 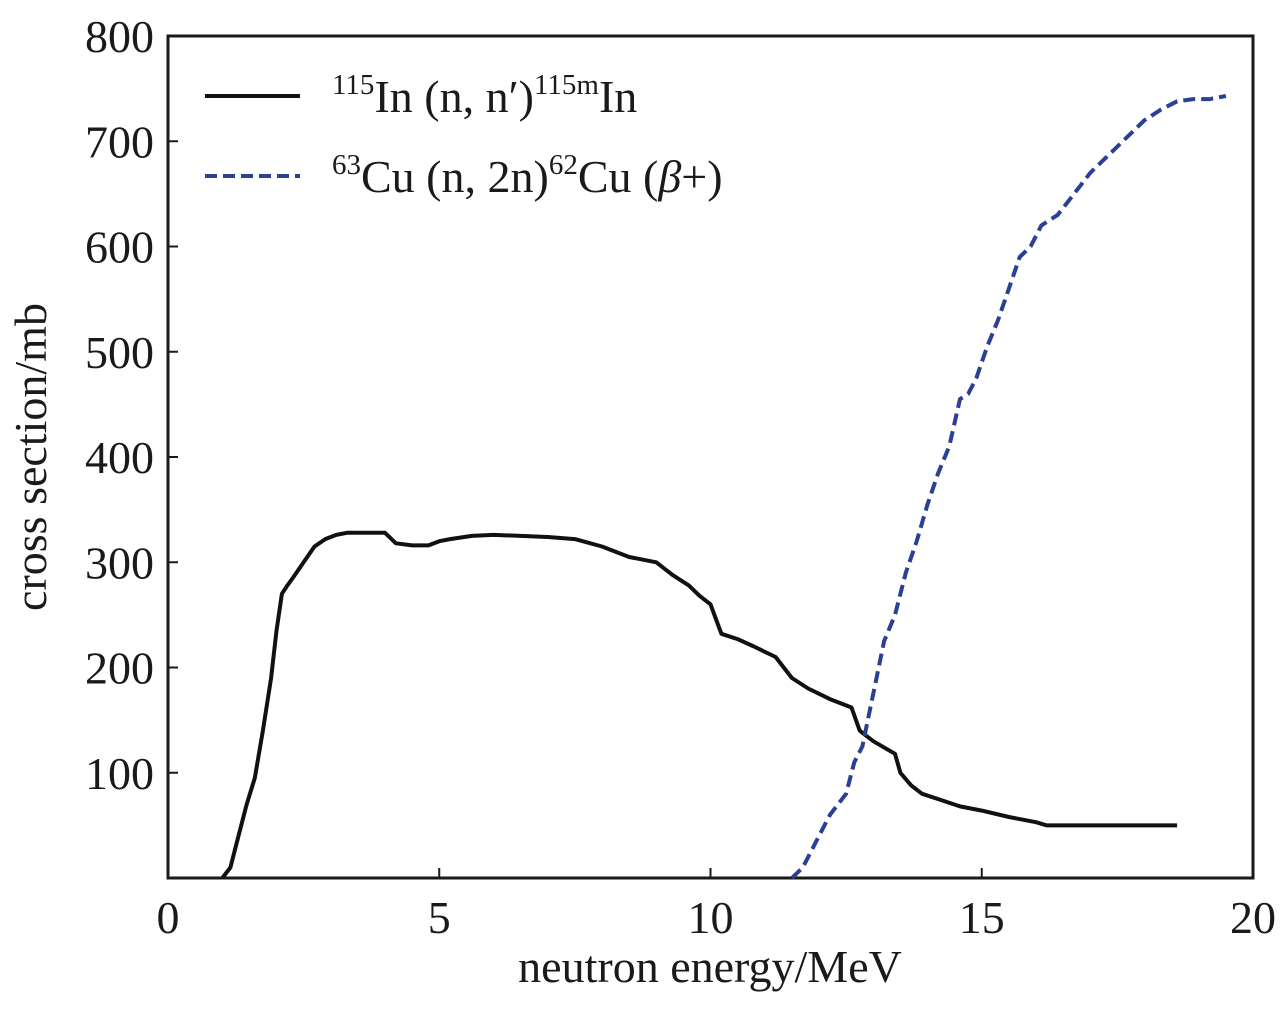 What do you see at coordinates (119, 247) in the screenshot?
I see `y-tick-label-600: 600` at bounding box center [119, 247].